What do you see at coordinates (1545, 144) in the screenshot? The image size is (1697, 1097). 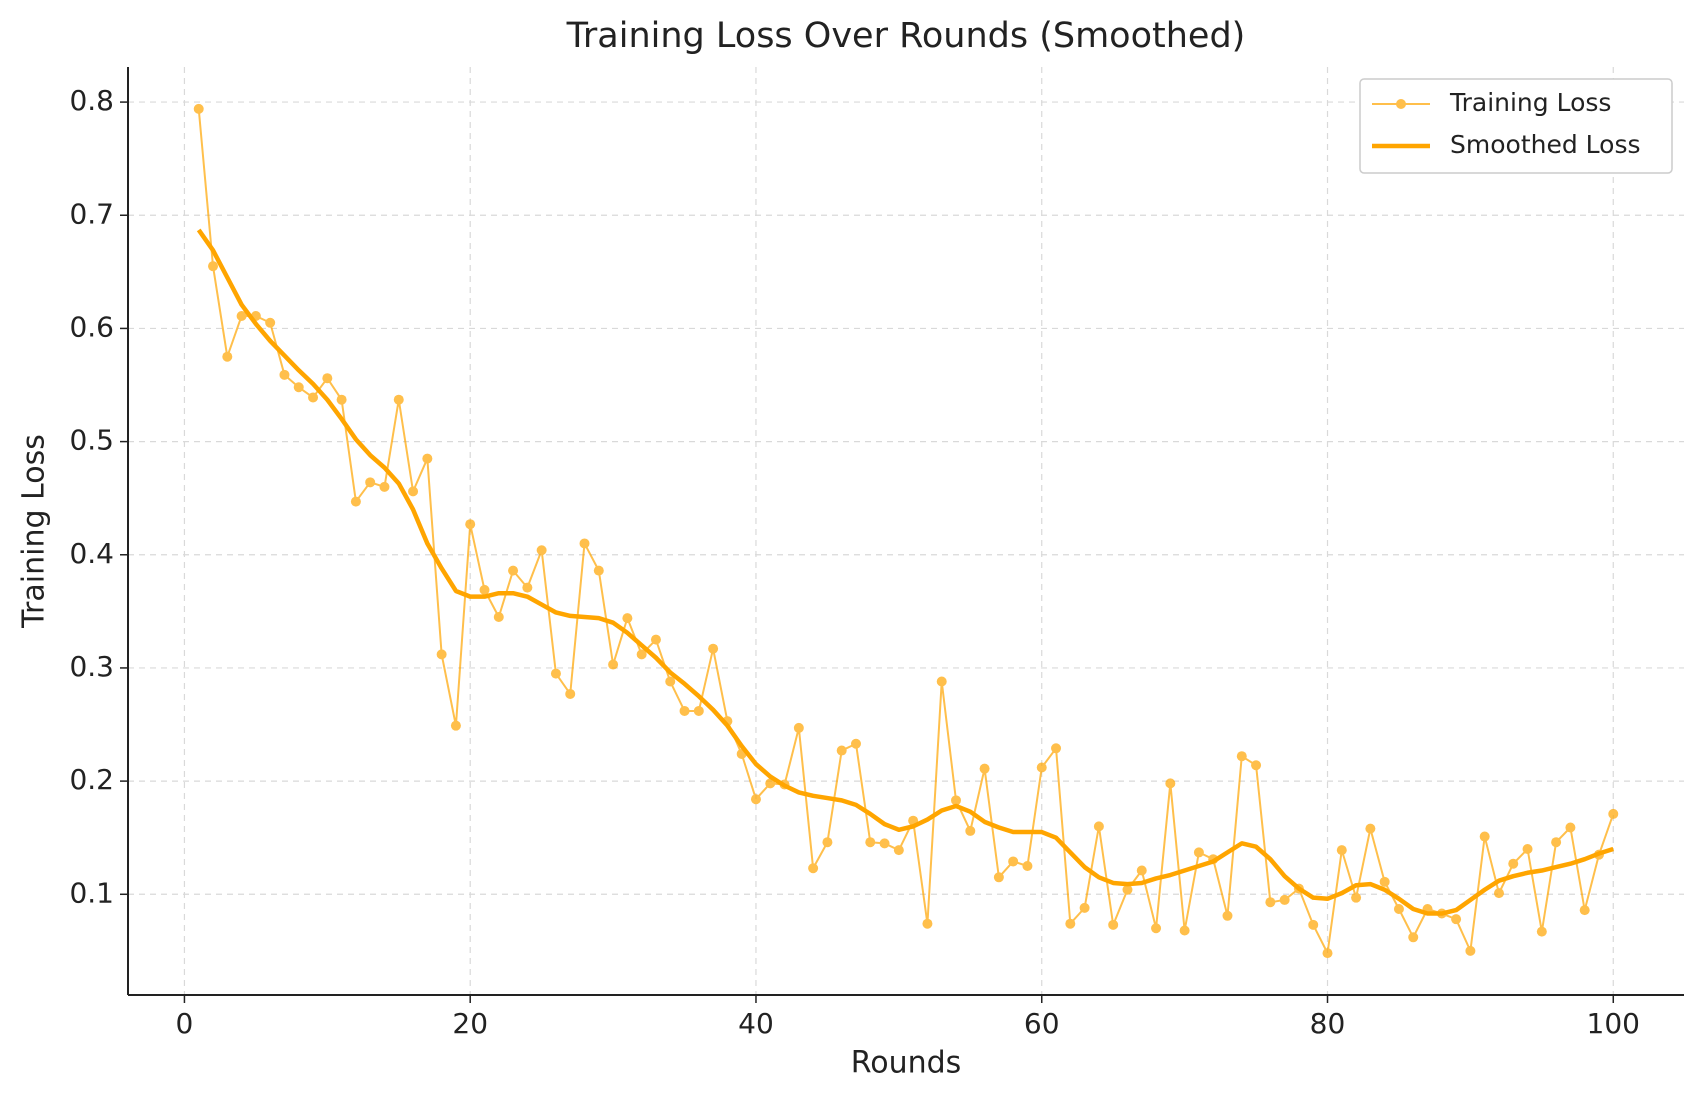 I see `legend-label: Smoothed Loss` at bounding box center [1545, 144].